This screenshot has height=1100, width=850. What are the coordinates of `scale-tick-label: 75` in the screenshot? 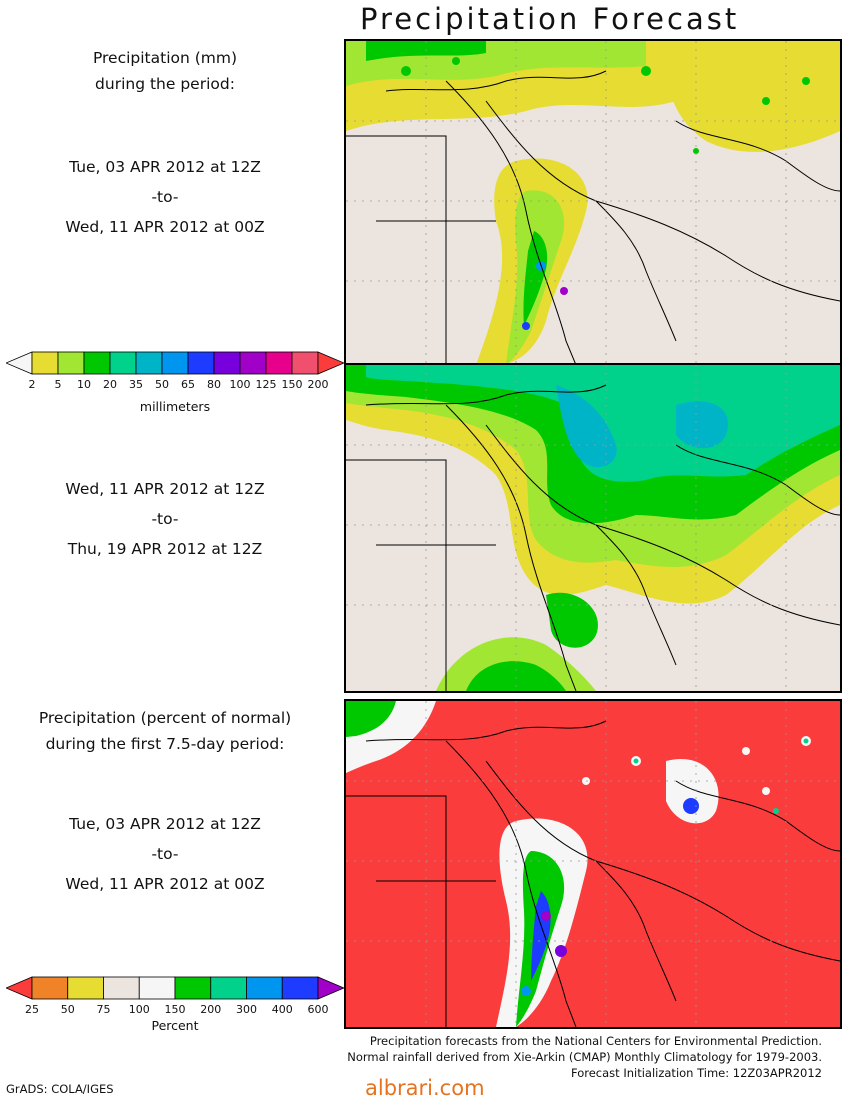 It's located at (103, 1009).